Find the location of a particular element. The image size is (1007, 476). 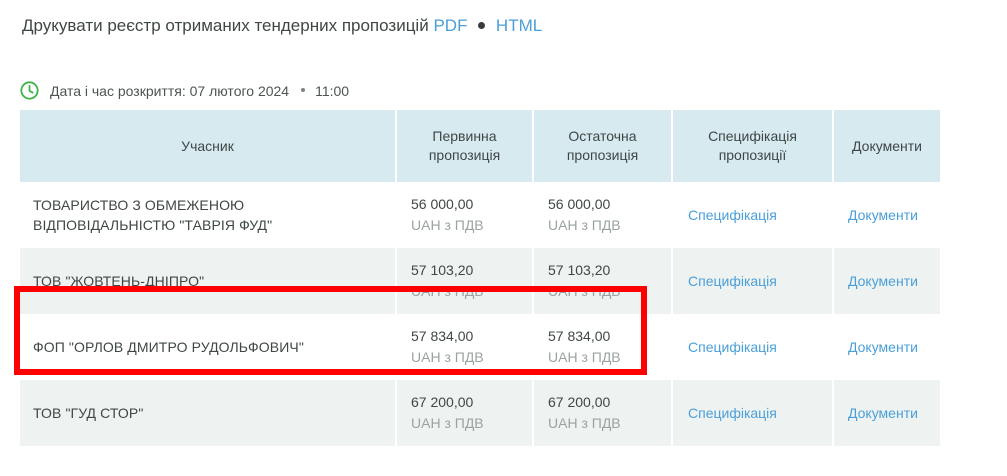

bullet-separator-icon is located at coordinates (482, 26).